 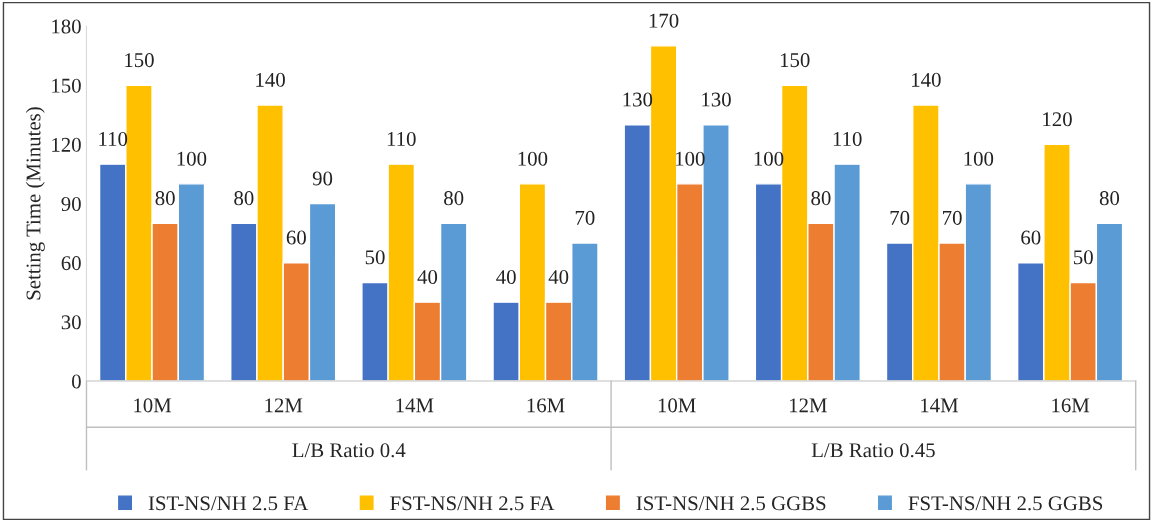 I want to click on y-tick-label: 180, so click(x=66, y=26).